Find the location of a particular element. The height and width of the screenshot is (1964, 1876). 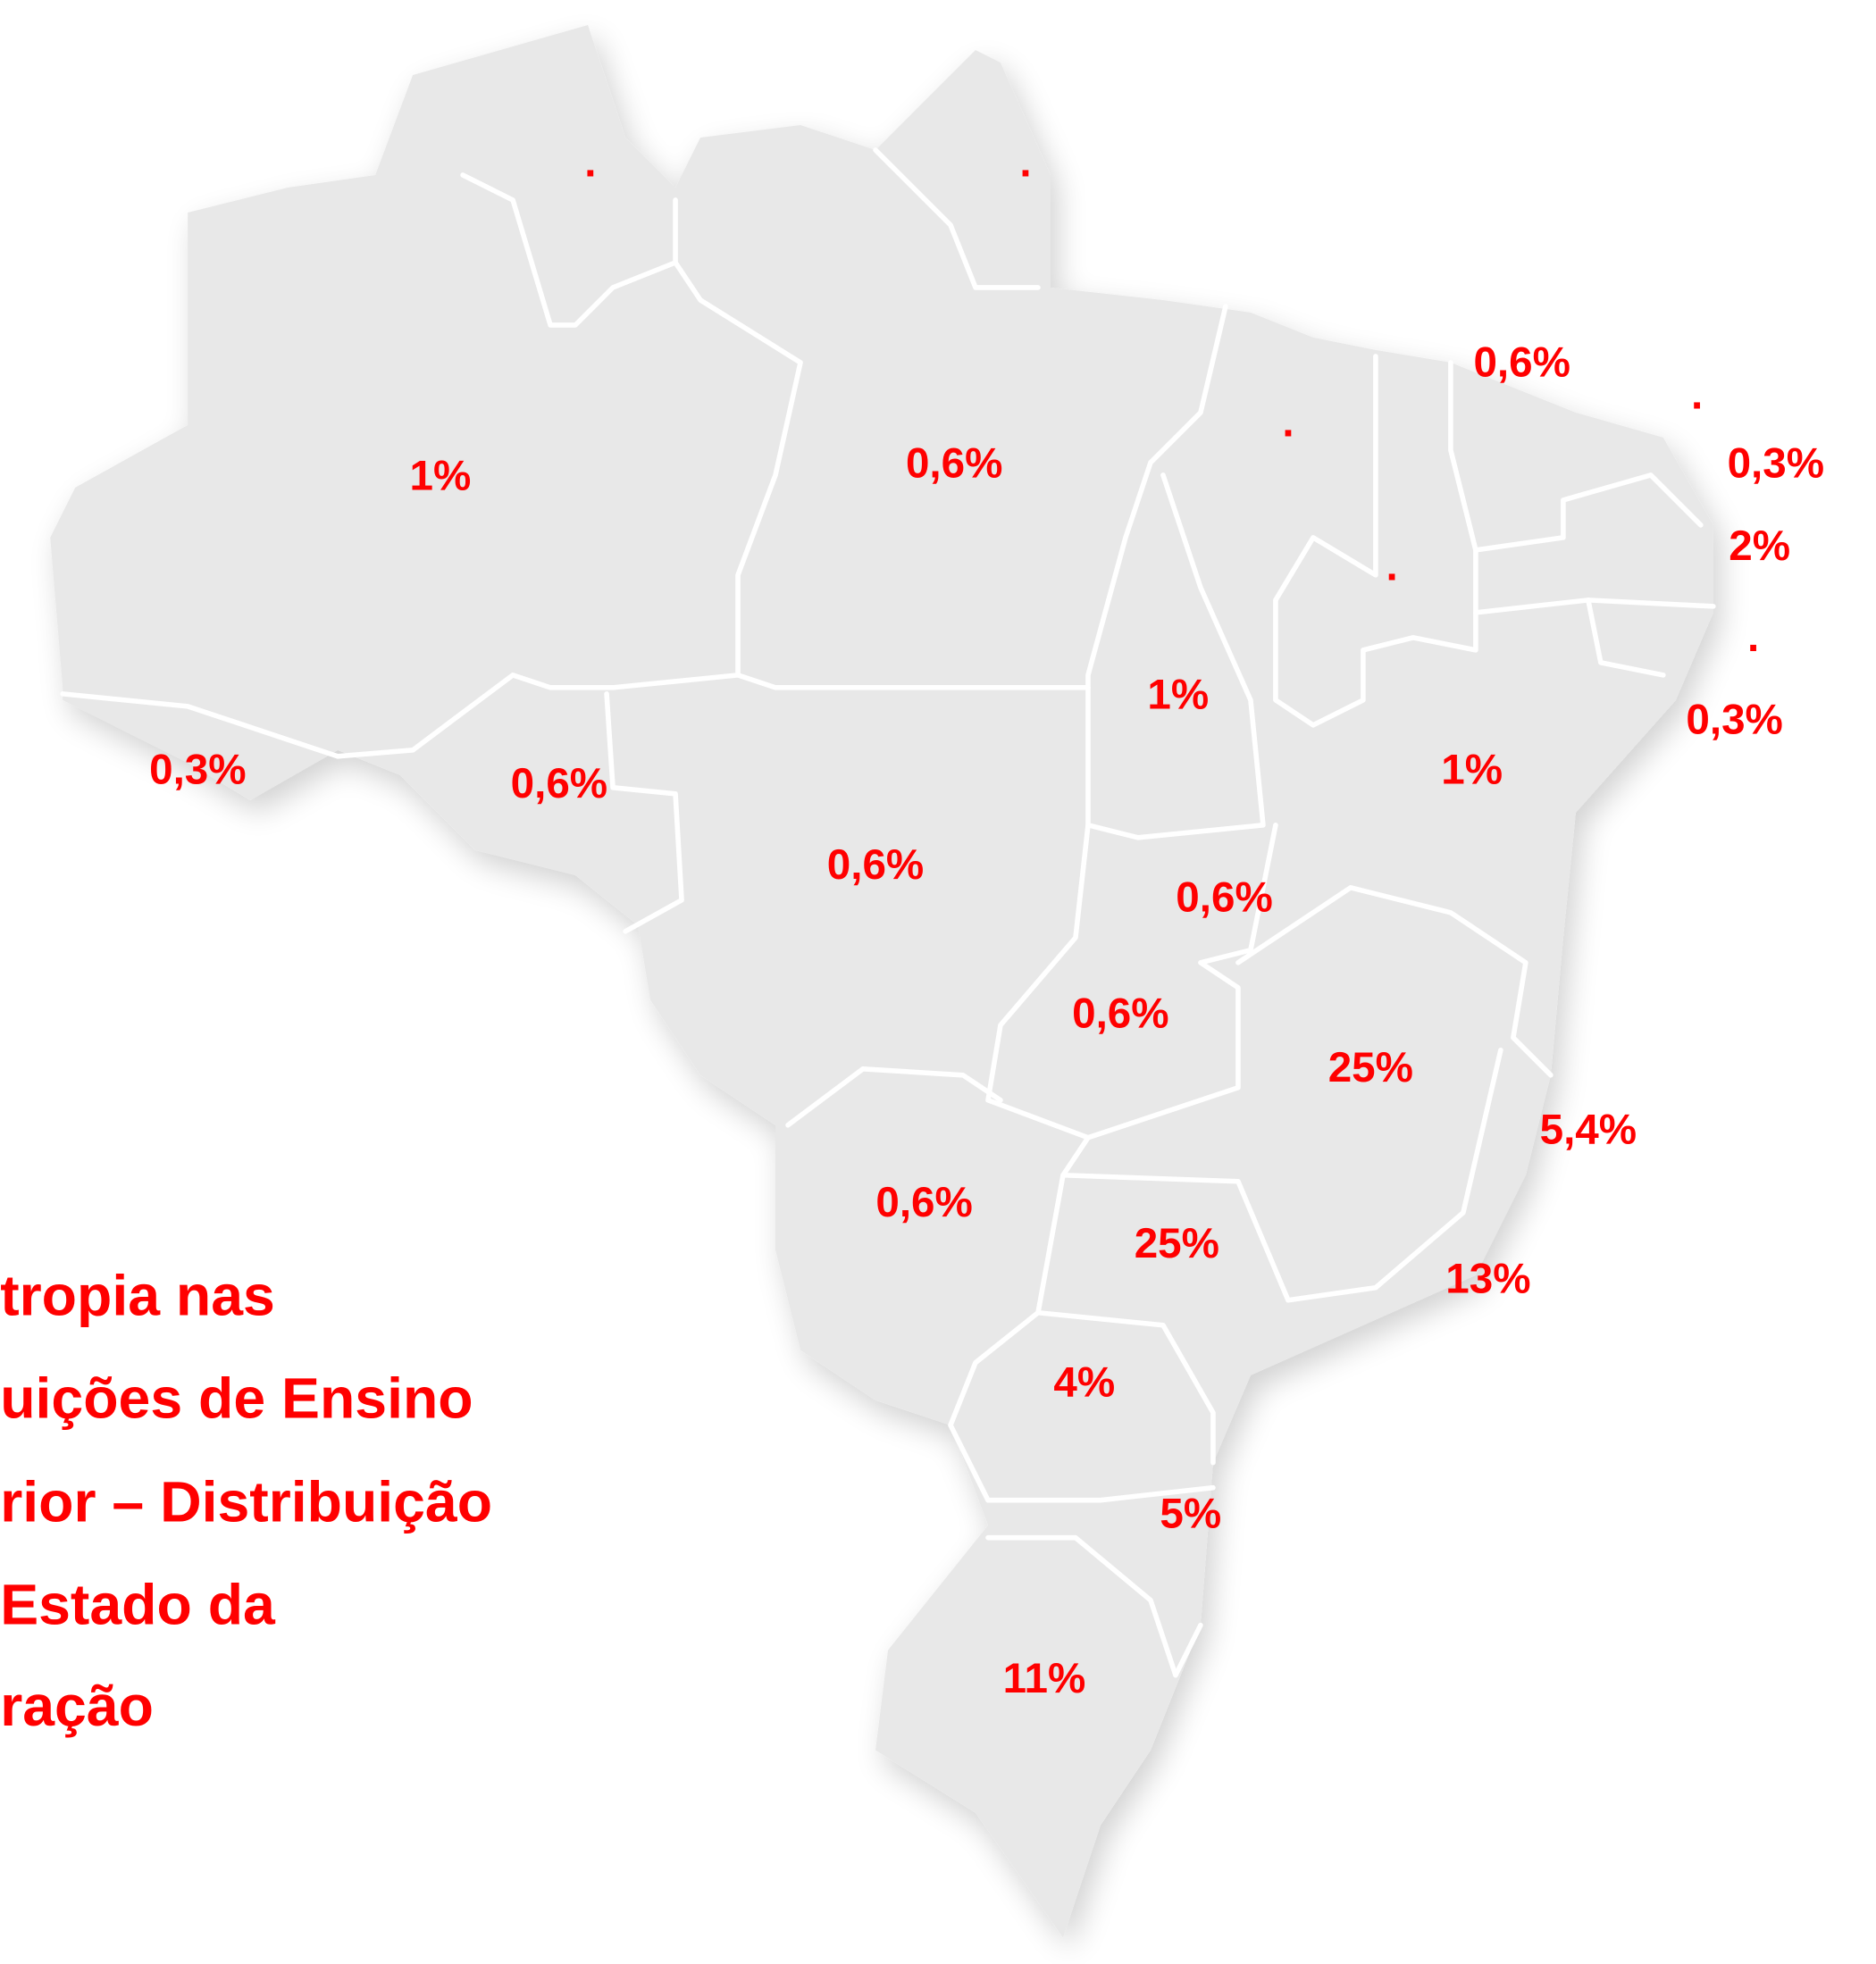

title-line: rior – Distribuição is located at coordinates (246, 1502).